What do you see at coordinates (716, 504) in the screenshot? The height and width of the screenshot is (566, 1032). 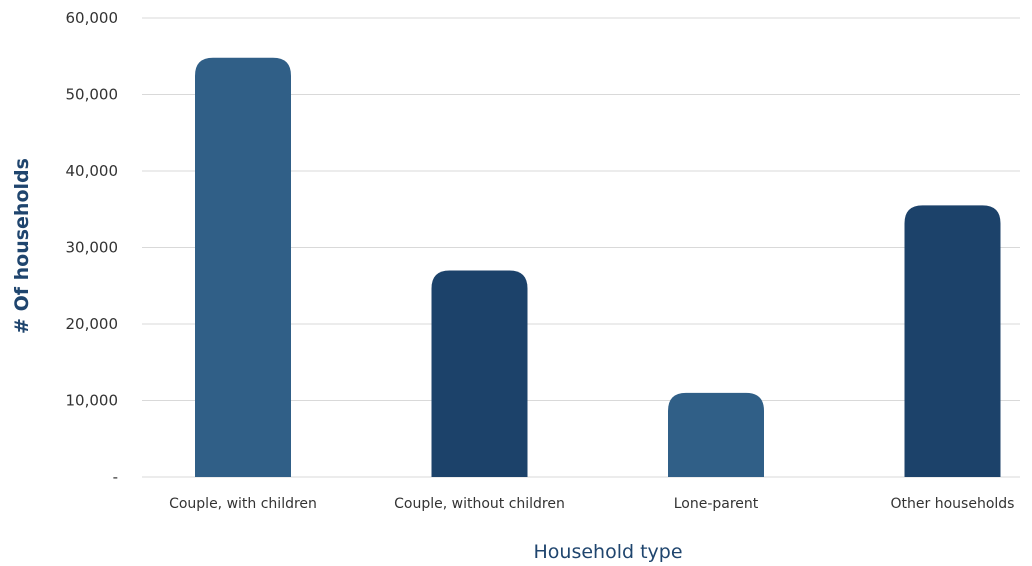 I see `x-category-label: Lone-parent` at bounding box center [716, 504].